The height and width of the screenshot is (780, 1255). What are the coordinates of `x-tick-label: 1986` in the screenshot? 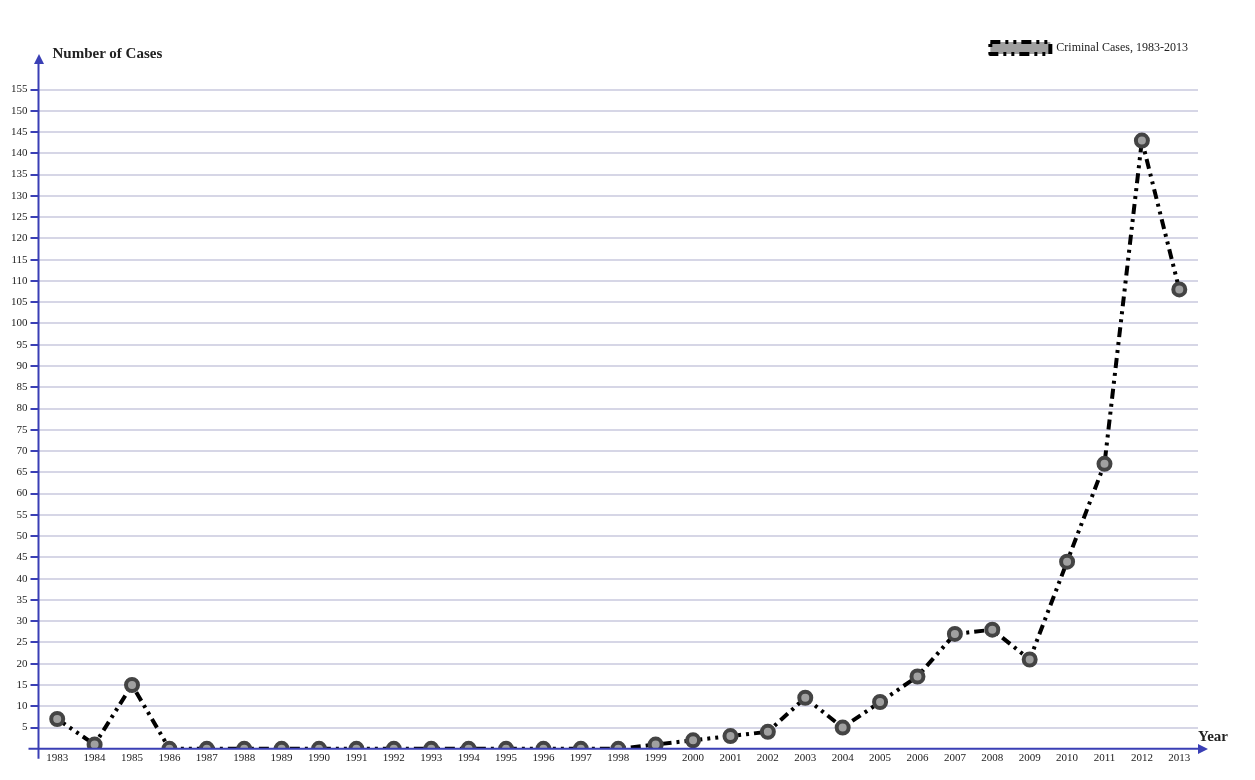 It's located at (169, 757).